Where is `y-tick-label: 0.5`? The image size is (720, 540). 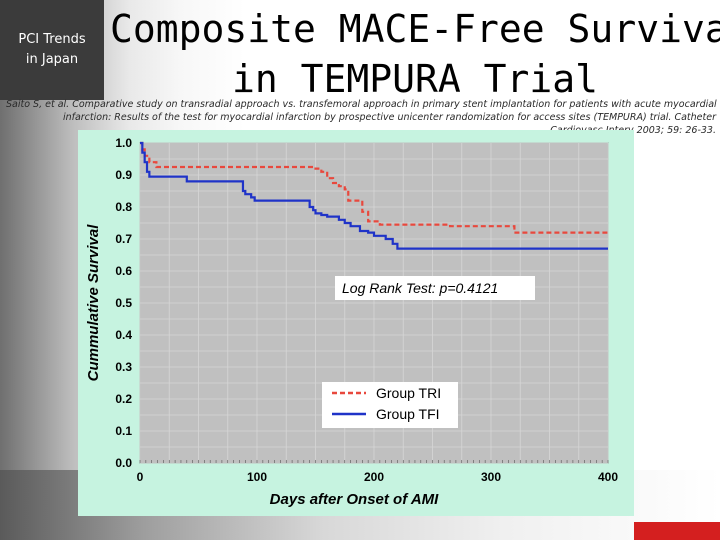 y-tick-label: 0.5 is located at coordinates (123, 303).